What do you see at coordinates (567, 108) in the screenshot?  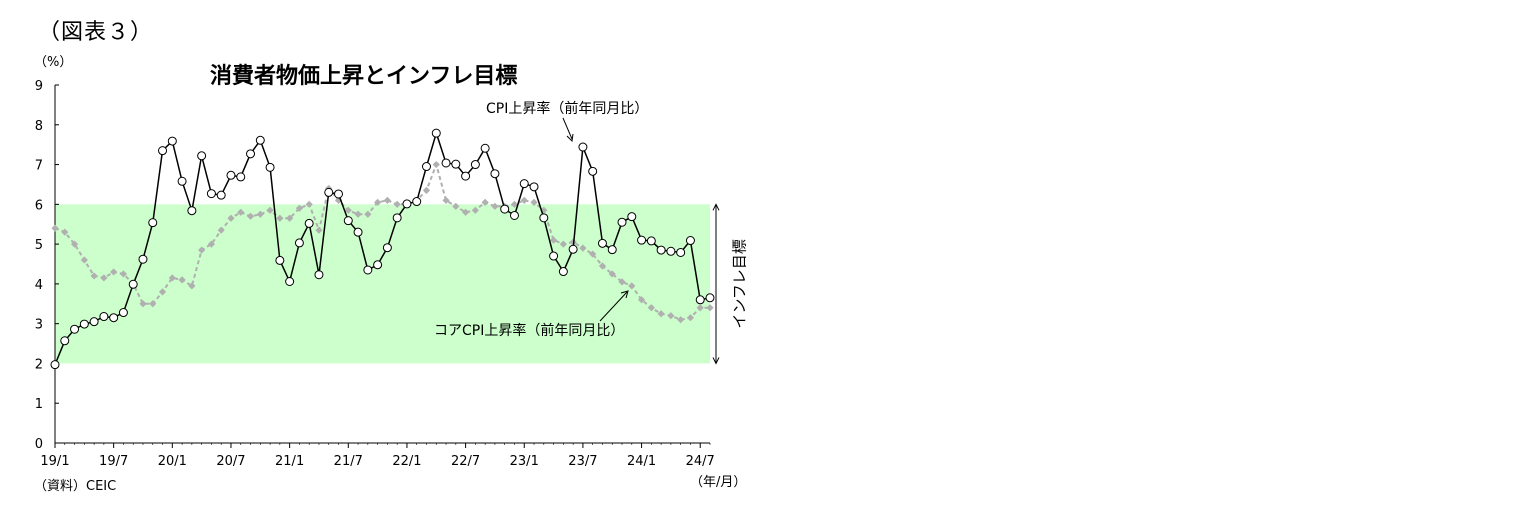 I see `cpi-annotation: CPI上昇率（前年同月比）` at bounding box center [567, 108].